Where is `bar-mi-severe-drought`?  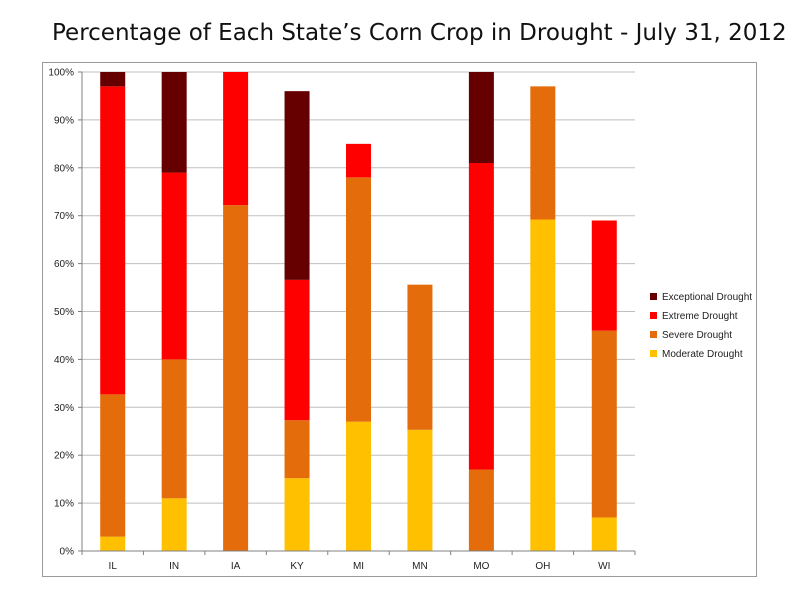
bar-mi-severe-drought is located at coordinates (358, 299).